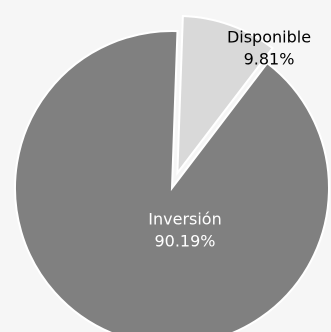 This screenshot has width=331, height=332. I want to click on pie-slice-disponible, so click(225, 95).